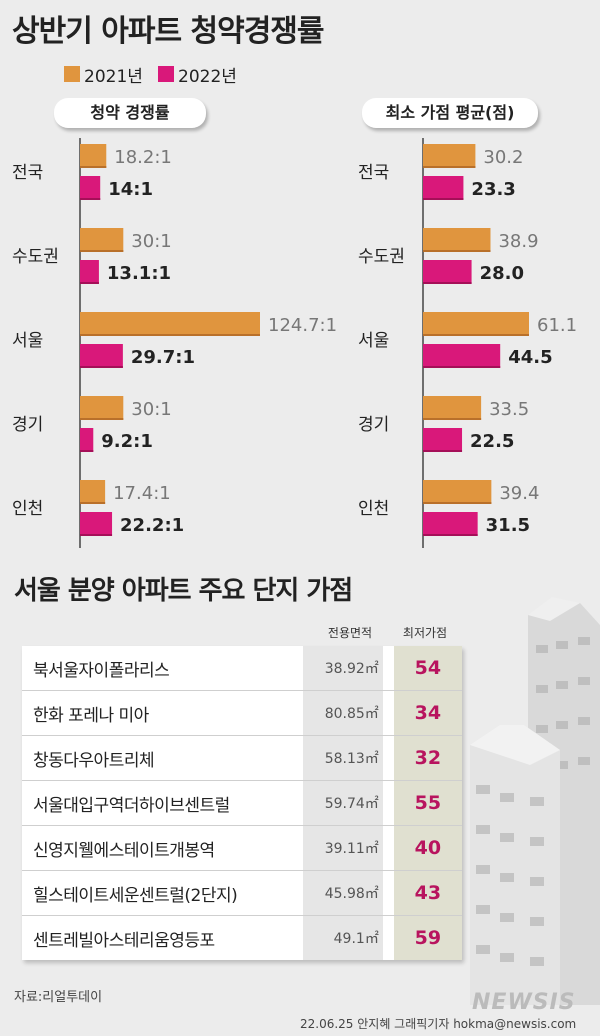 The image size is (600, 1036). I want to click on complex-area: 39.11㎡, so click(342, 848).